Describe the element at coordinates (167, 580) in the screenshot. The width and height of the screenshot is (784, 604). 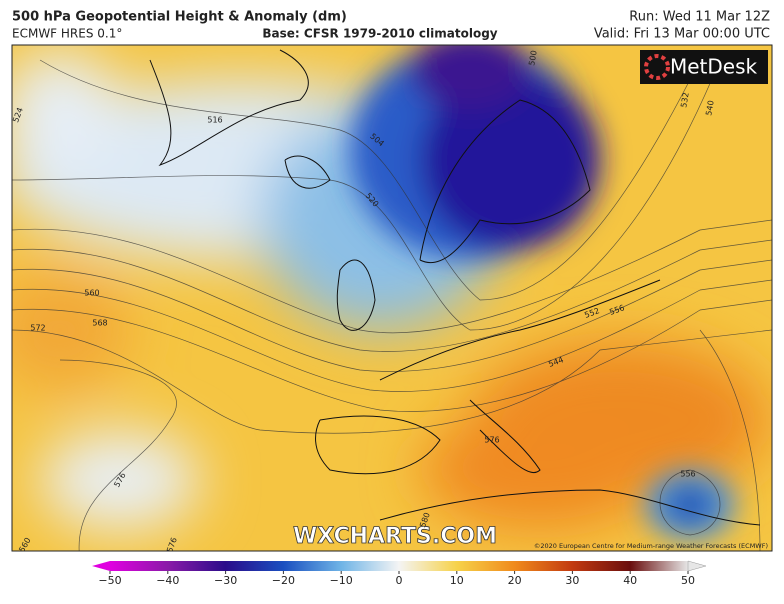
I see `colorbar-tick-label: −40` at that location.